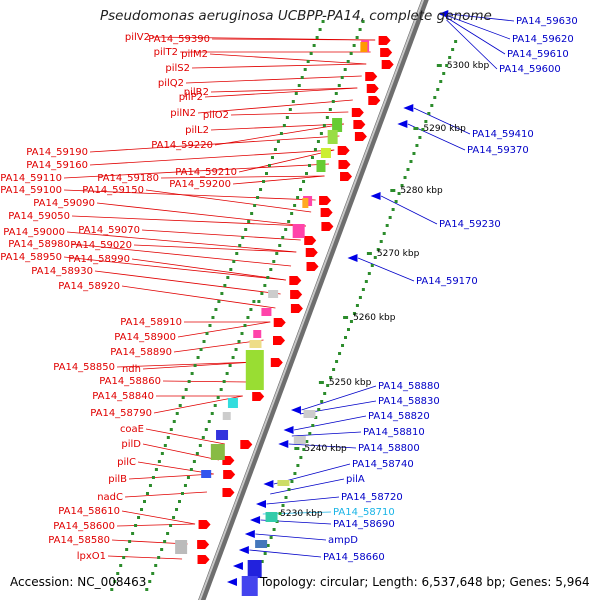  Describe the element at coordinates (31, 190) in the screenshot. I see `gene-label-forward: PA14_59100` at that location.